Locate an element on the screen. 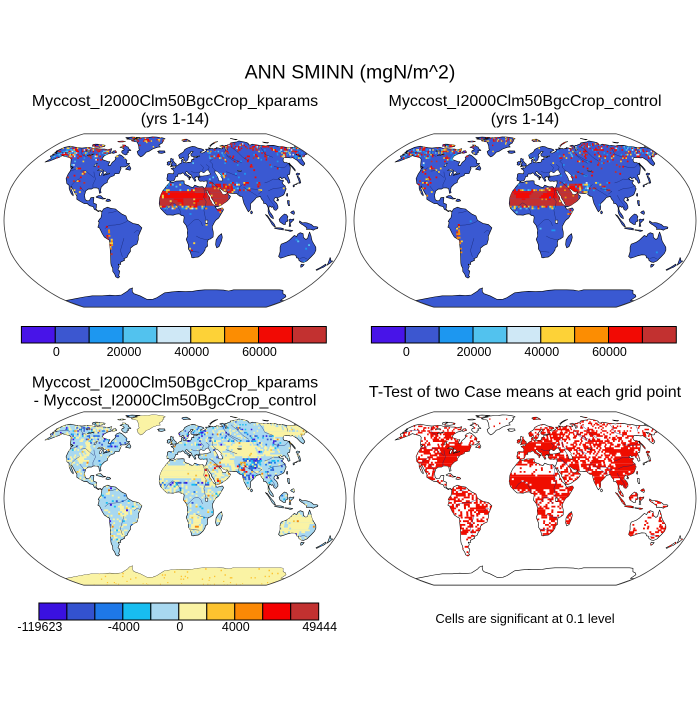 This screenshot has width=700, height=705. svg-text: ANN SMINN (mgN/m^2) is located at coordinates (350, 73).